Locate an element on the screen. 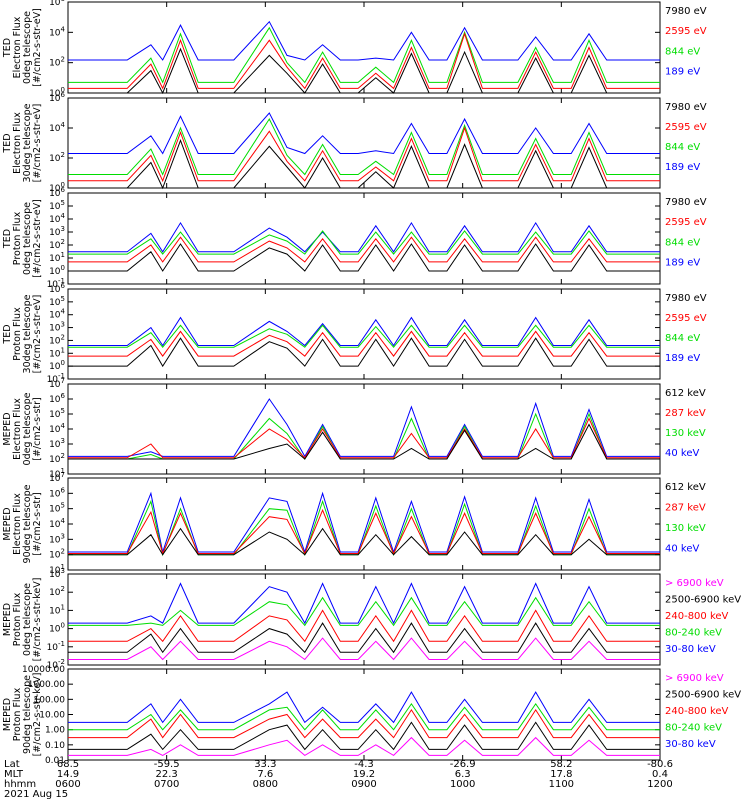 The height and width of the screenshot is (800, 750). legend-entry: 40 keV is located at coordinates (682, 548).